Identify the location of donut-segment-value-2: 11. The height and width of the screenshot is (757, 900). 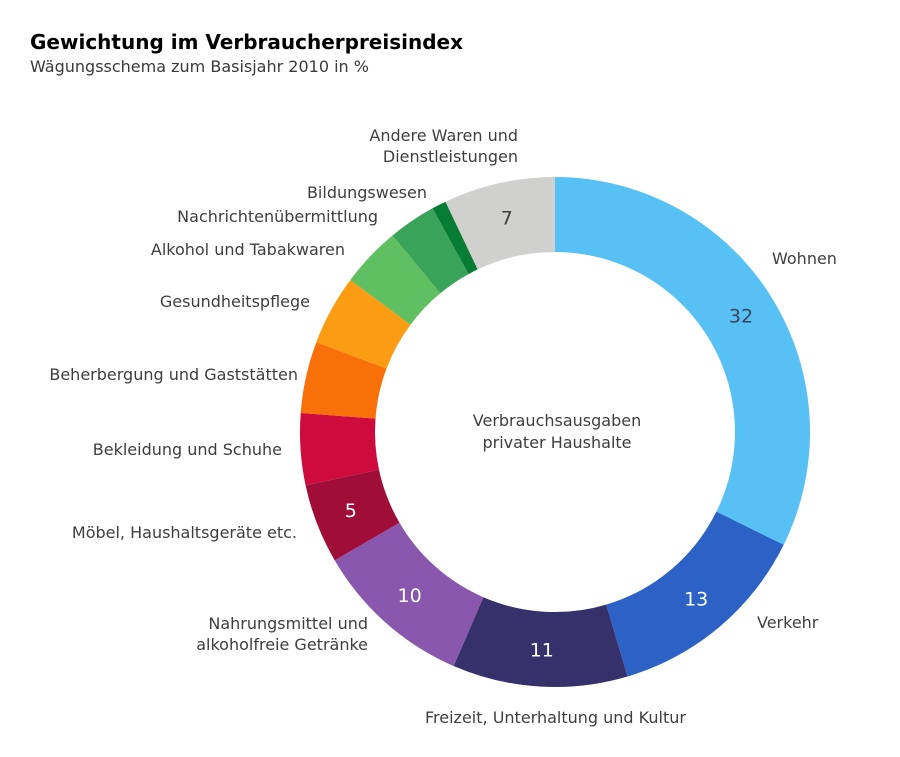
(542, 651).